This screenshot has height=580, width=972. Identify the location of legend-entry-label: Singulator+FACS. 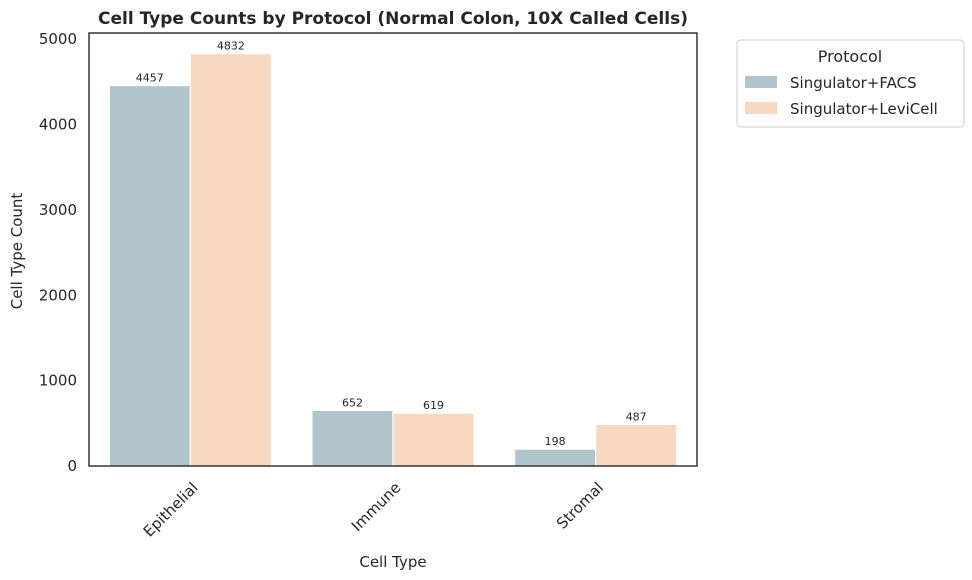
(853, 83).